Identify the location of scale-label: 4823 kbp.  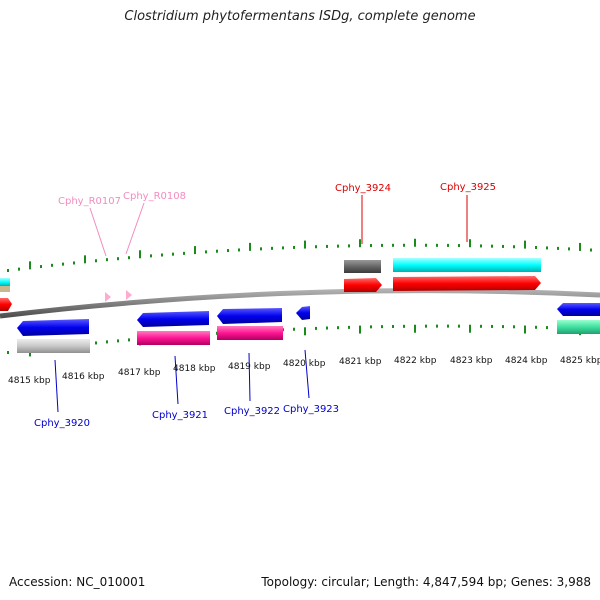
(471, 361).